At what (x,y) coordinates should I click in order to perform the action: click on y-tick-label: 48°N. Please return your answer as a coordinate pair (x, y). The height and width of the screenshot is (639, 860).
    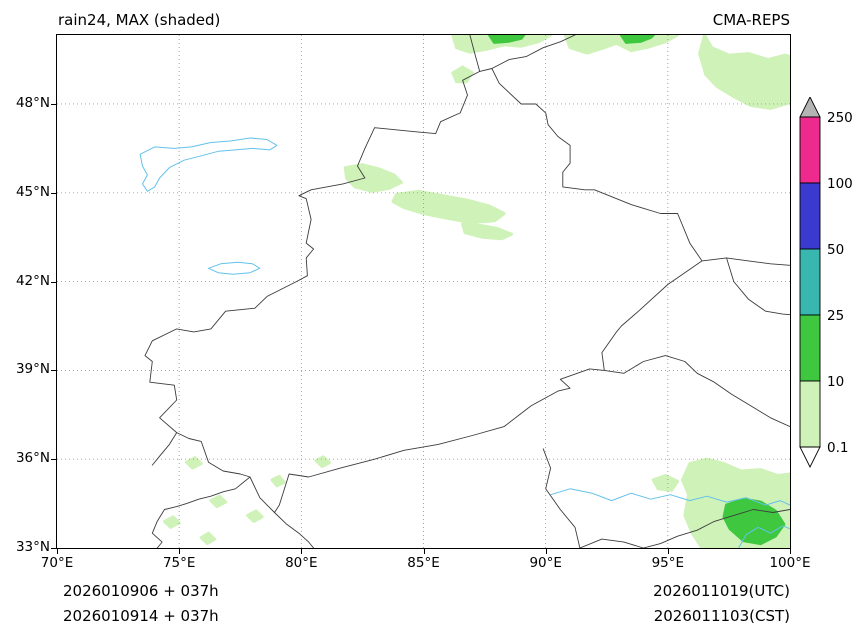
    Looking at the image, I should click on (32, 103).